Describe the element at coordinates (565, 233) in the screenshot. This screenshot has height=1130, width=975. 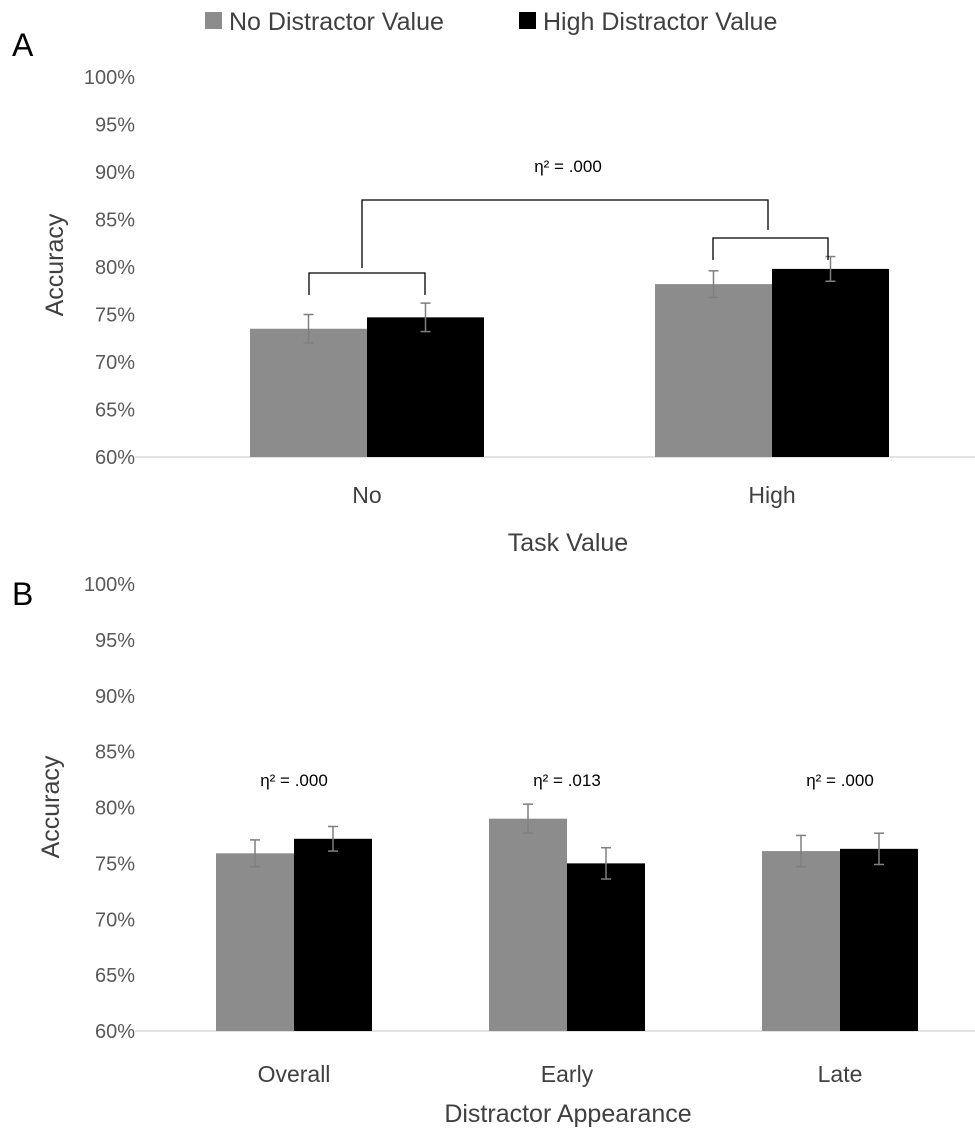
I see `bracket-between-groups` at that location.